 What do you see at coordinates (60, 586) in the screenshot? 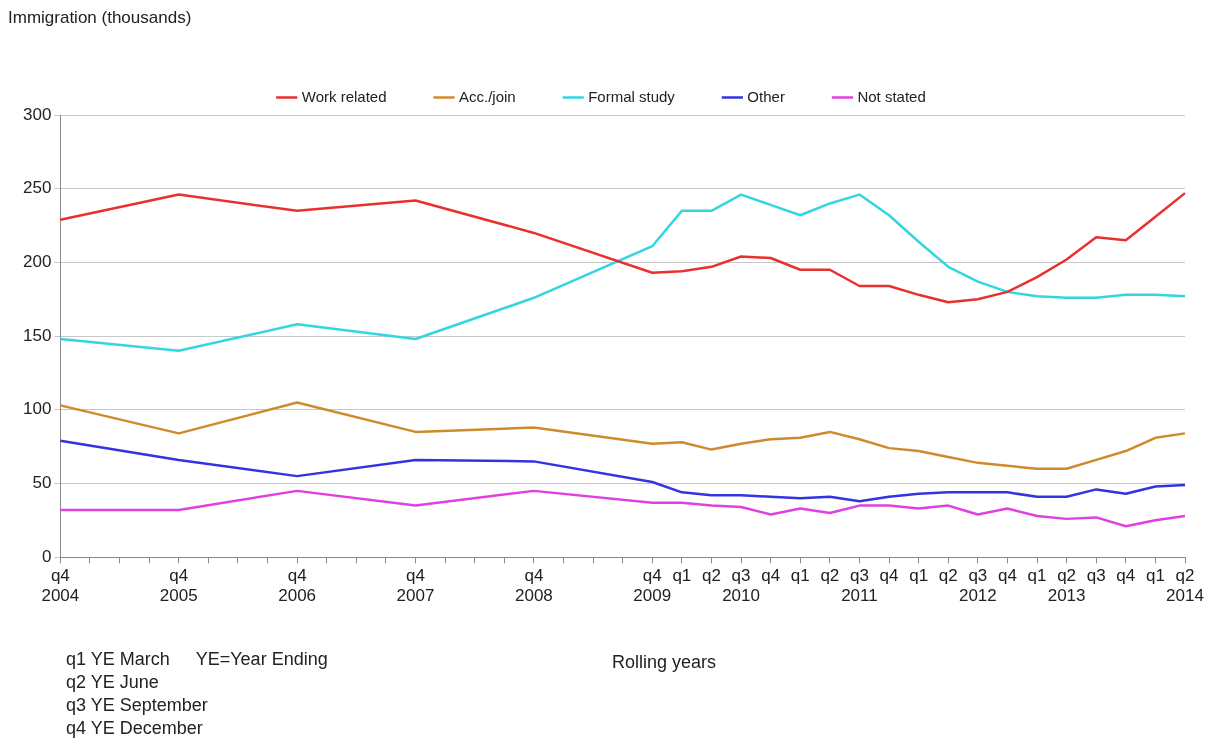
I see `x-tick-label: q4 2004` at bounding box center [60, 586].